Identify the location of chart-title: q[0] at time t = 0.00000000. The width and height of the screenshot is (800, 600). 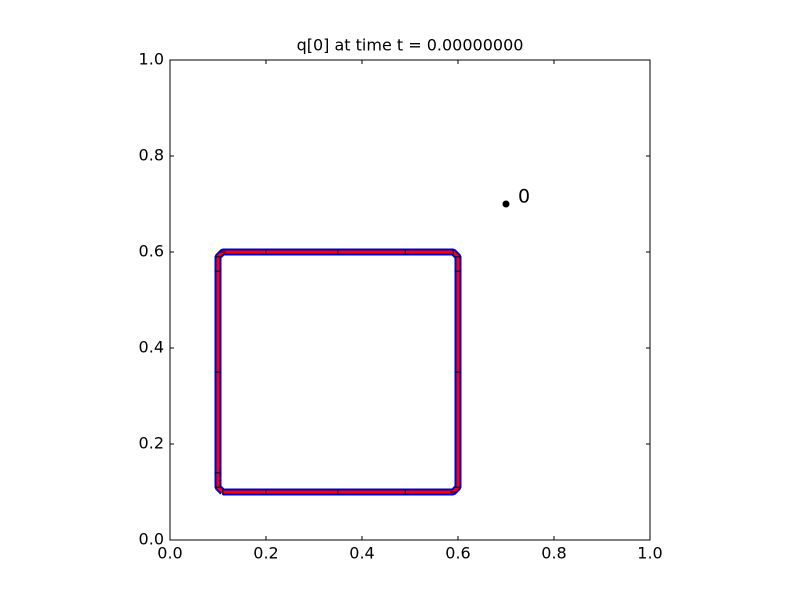
(410, 45).